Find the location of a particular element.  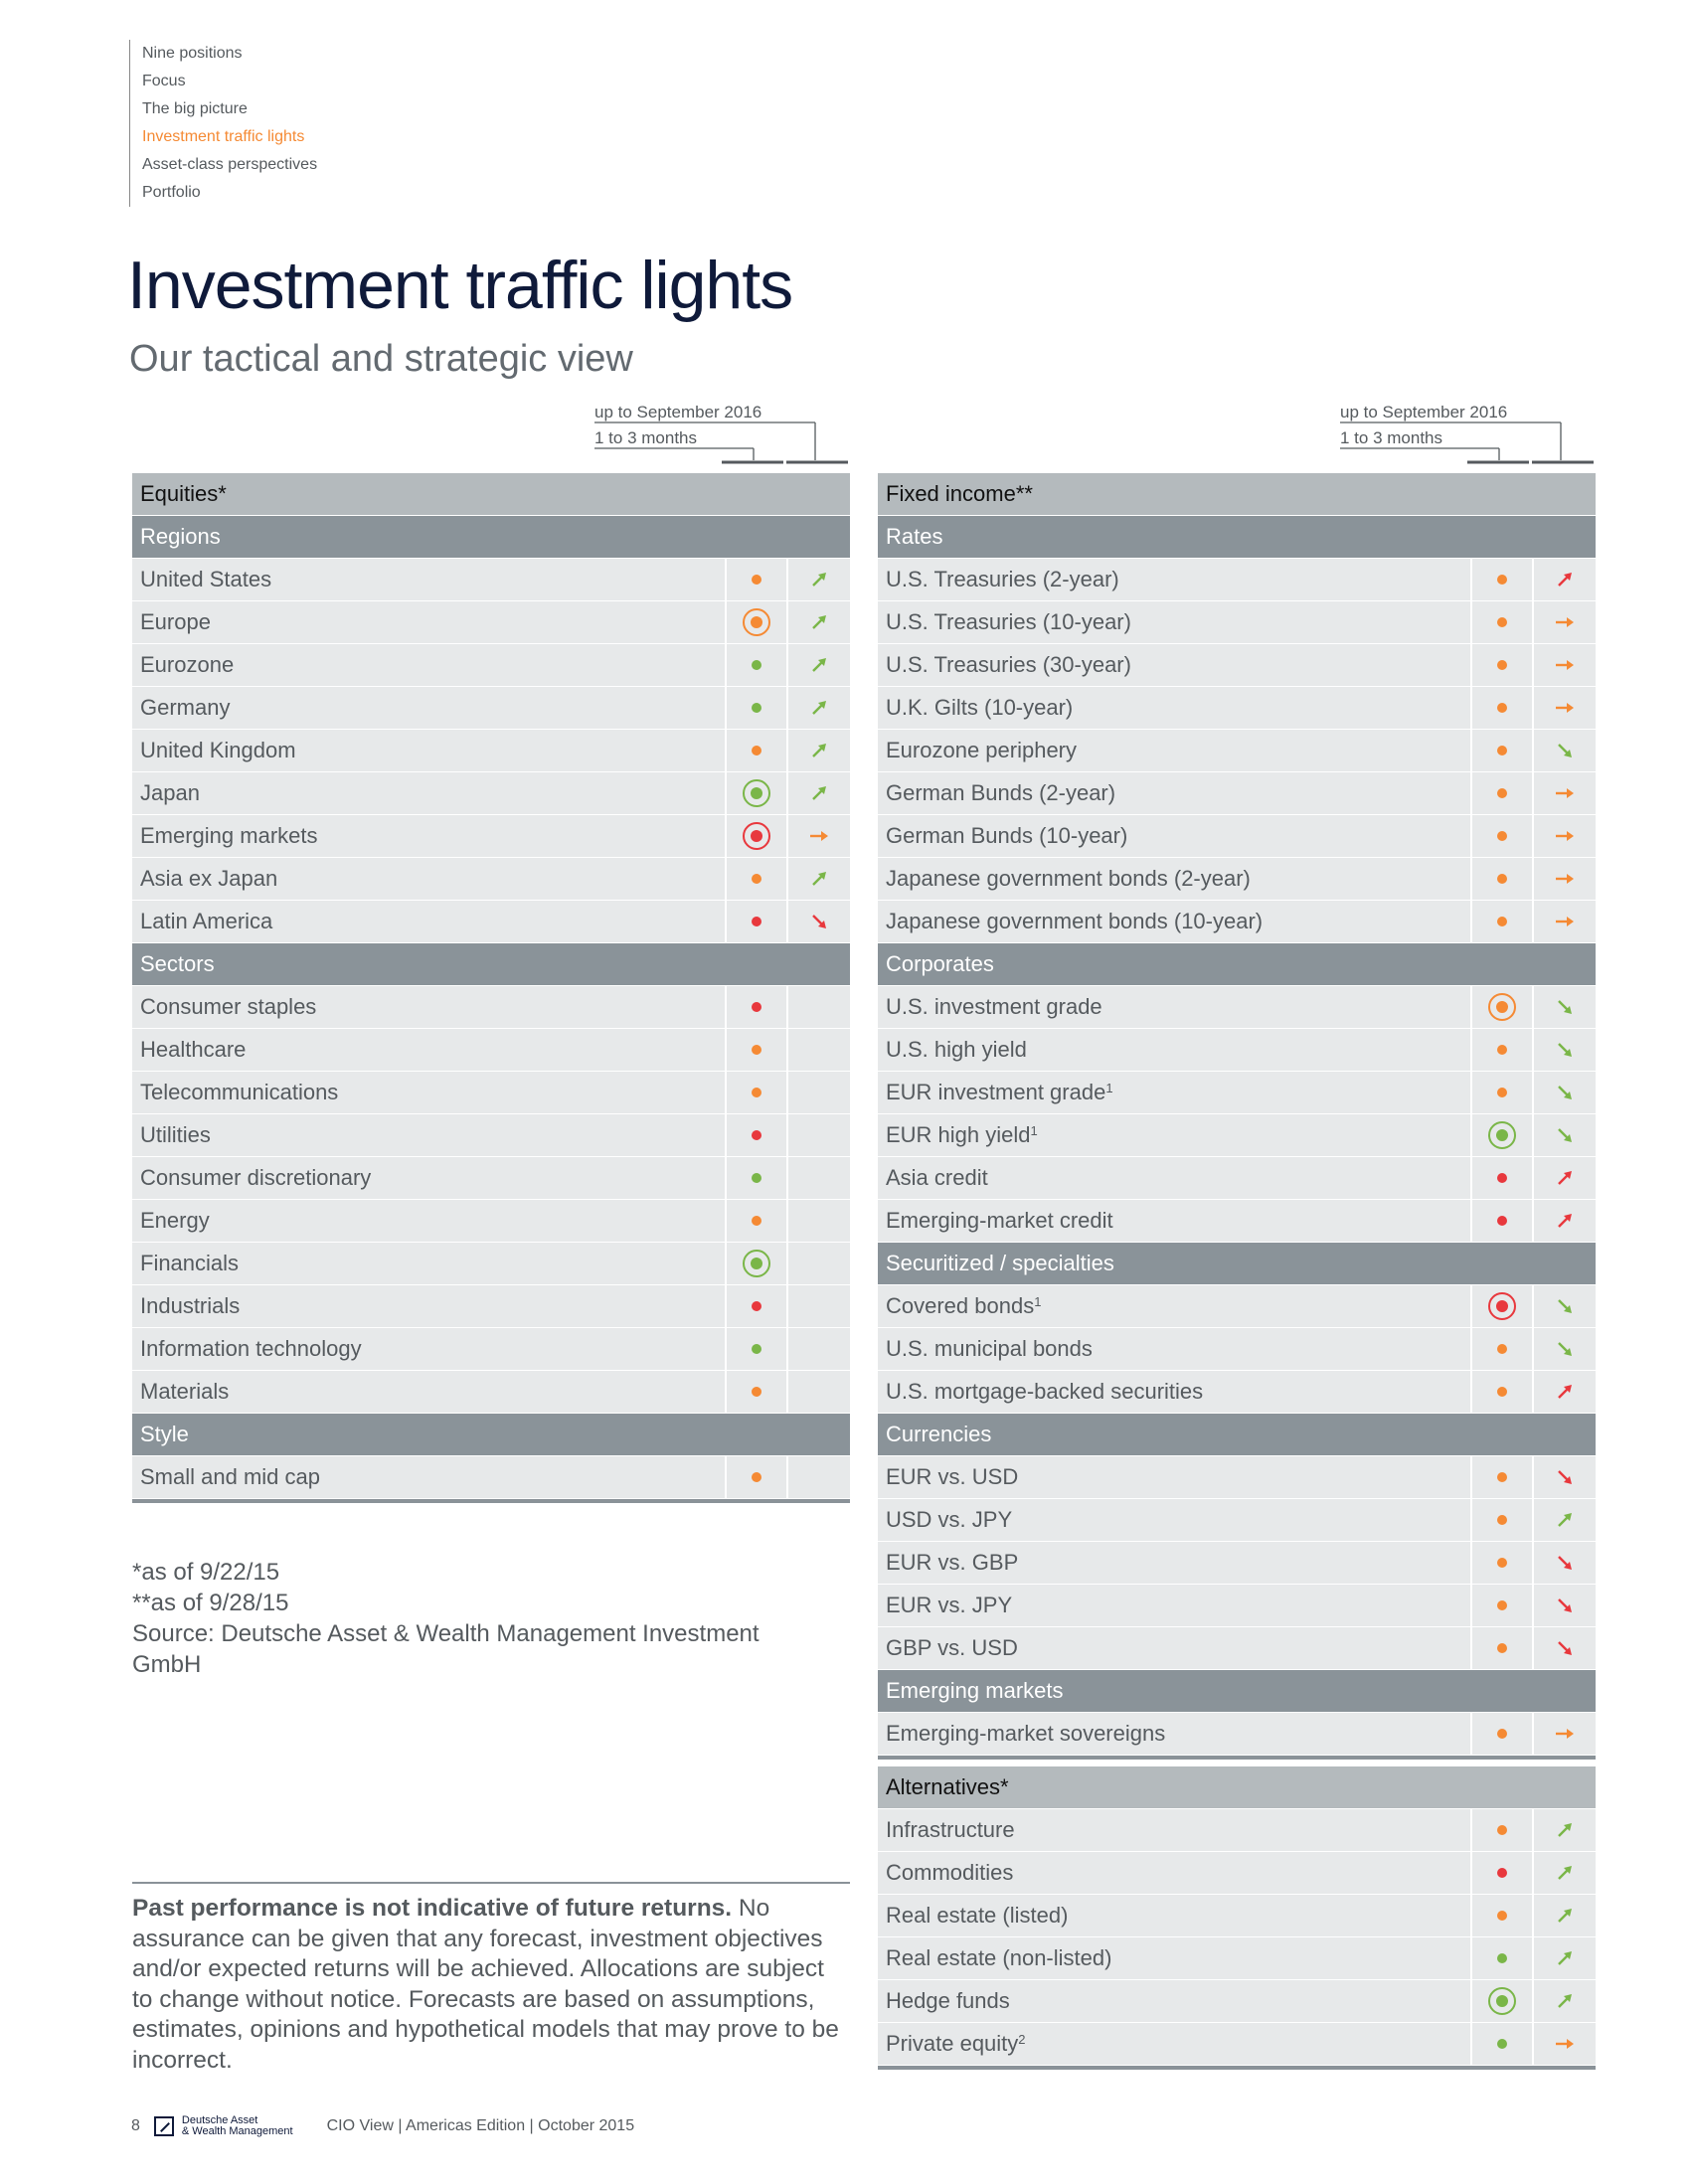

row-label: Healthcare is located at coordinates (193, 1049).